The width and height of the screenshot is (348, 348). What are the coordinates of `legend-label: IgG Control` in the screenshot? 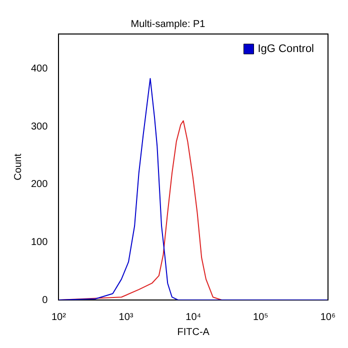 It's located at (286, 49).